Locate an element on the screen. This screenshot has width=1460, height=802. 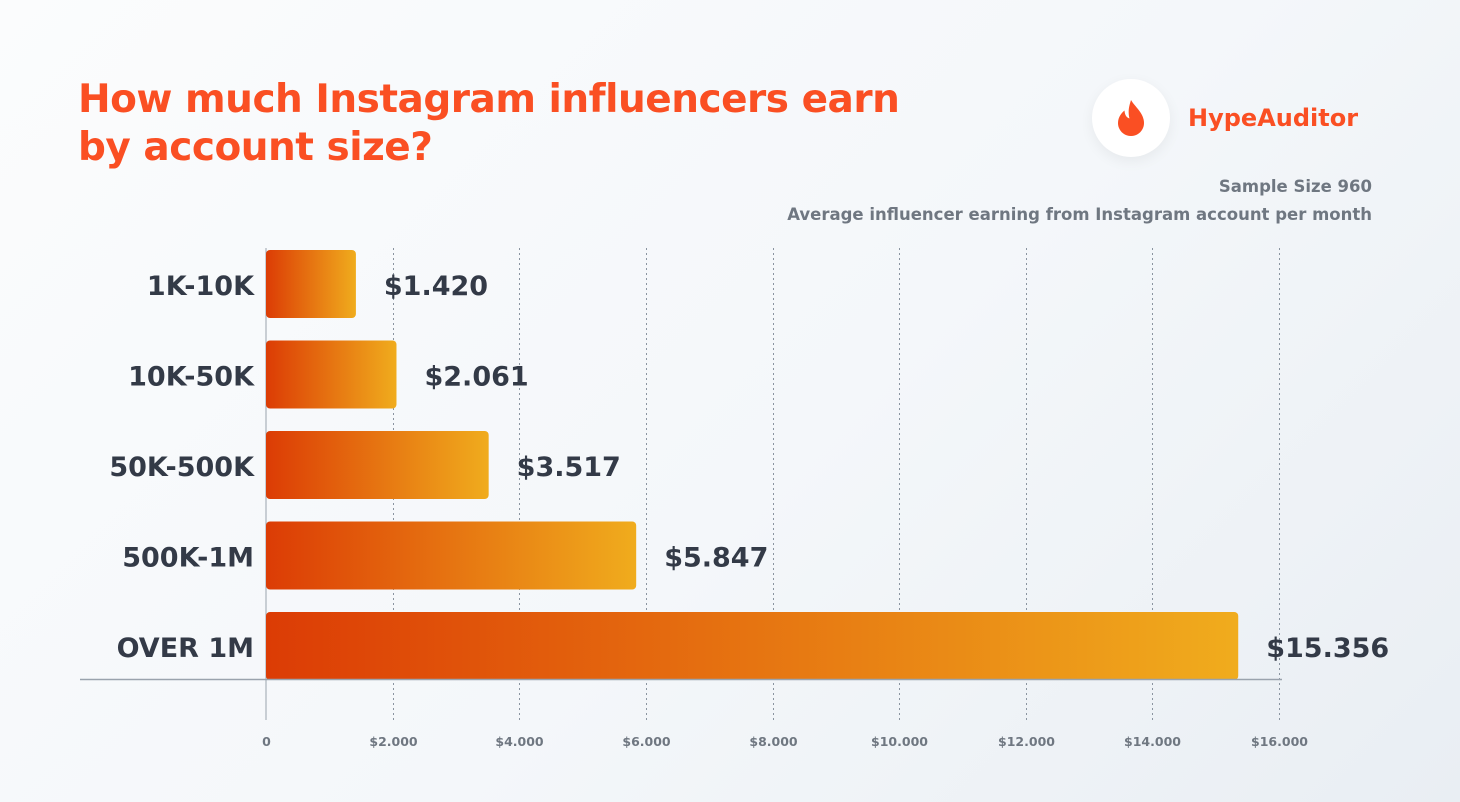
x-tick-label: $8.000 is located at coordinates (773, 741).